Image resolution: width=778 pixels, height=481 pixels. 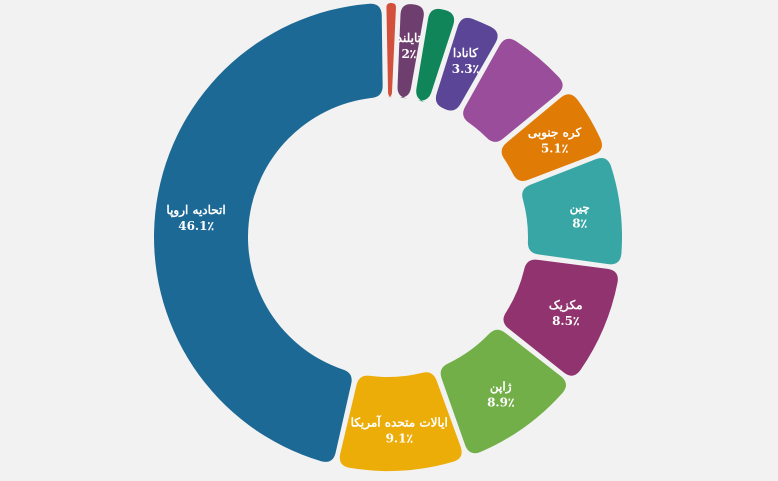 What do you see at coordinates (580, 207) in the screenshot?
I see `slice-category-label: چین` at bounding box center [580, 207].